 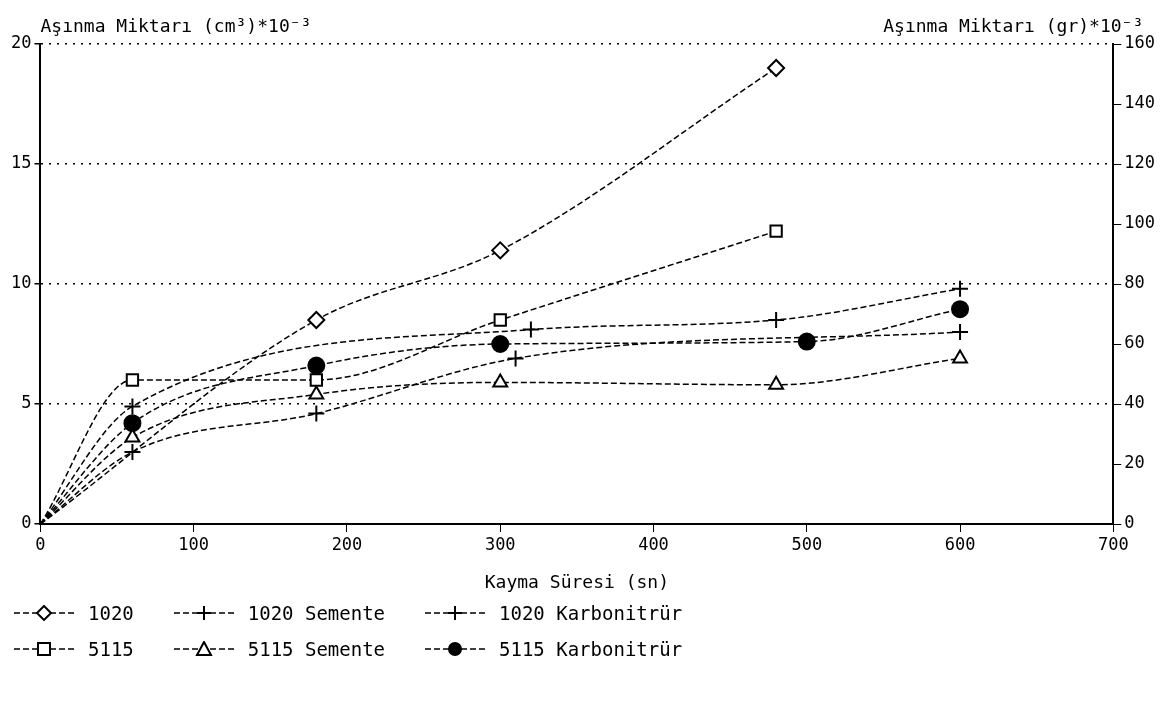 I want to click on y2-tick-label: 20, so click(x=1134, y=462).